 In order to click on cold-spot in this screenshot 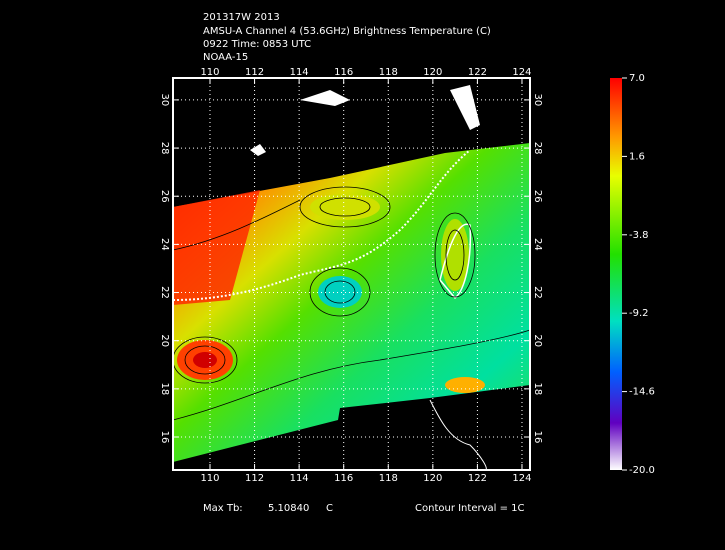, I will do `click(340, 292)`.